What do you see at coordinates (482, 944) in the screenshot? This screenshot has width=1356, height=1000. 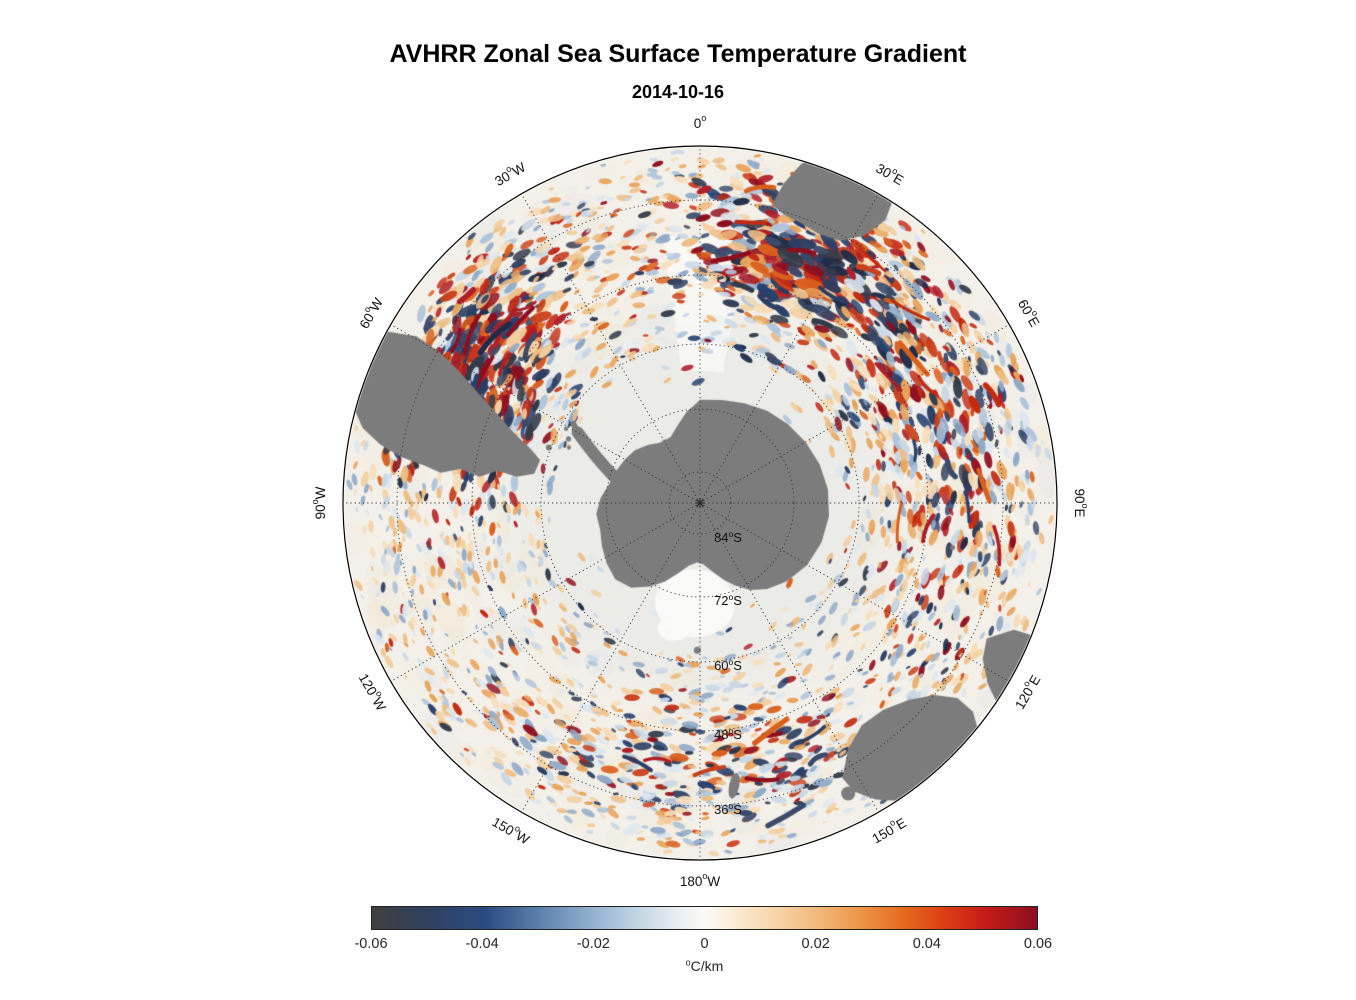 I see `colorbar-tick-label: -0.04` at bounding box center [482, 944].